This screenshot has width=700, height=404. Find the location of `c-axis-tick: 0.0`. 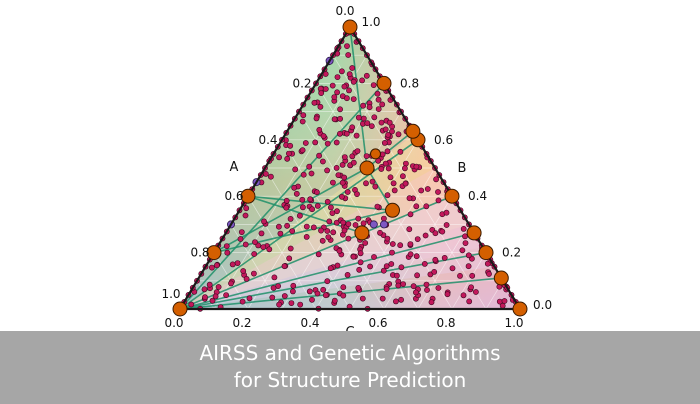

c-axis-tick: 0.0 is located at coordinates (173, 323).